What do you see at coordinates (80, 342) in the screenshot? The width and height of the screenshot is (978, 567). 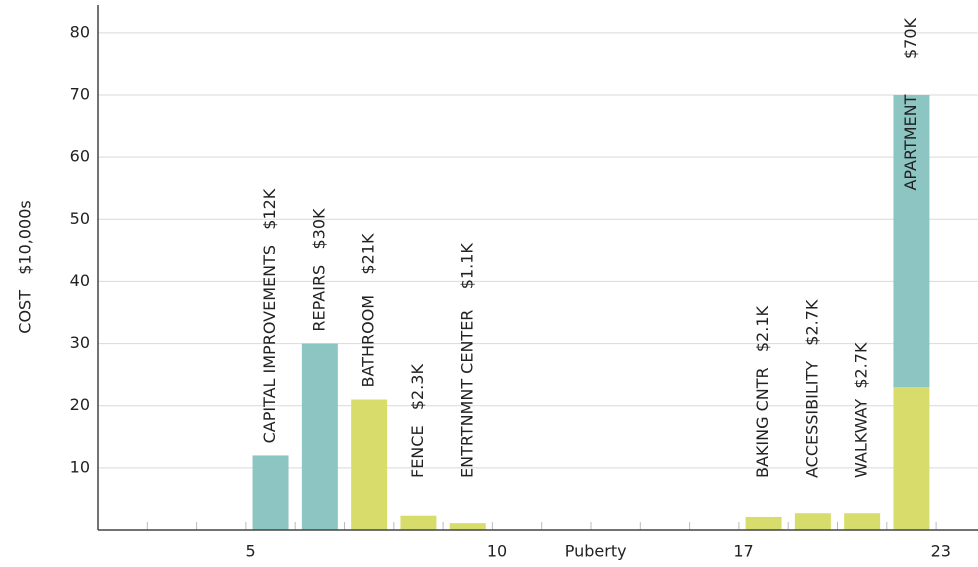 I see `y-tick-label: 30` at bounding box center [80, 342].